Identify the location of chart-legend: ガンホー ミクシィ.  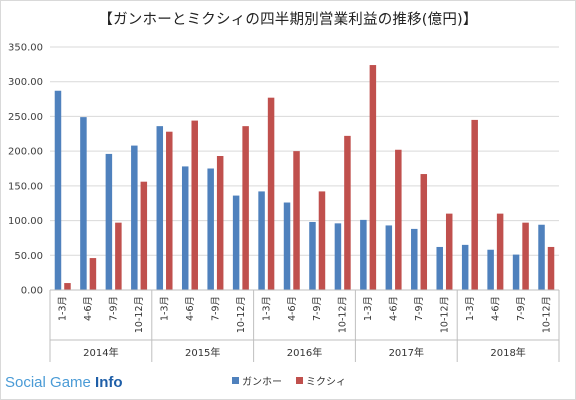
(296, 380).